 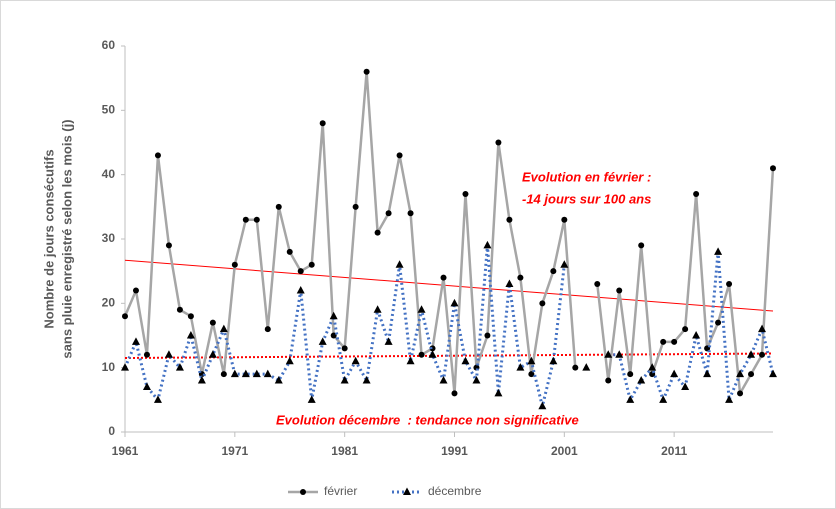 What do you see at coordinates (234, 451) in the screenshot?
I see `x-tick-label: 1971` at bounding box center [234, 451].